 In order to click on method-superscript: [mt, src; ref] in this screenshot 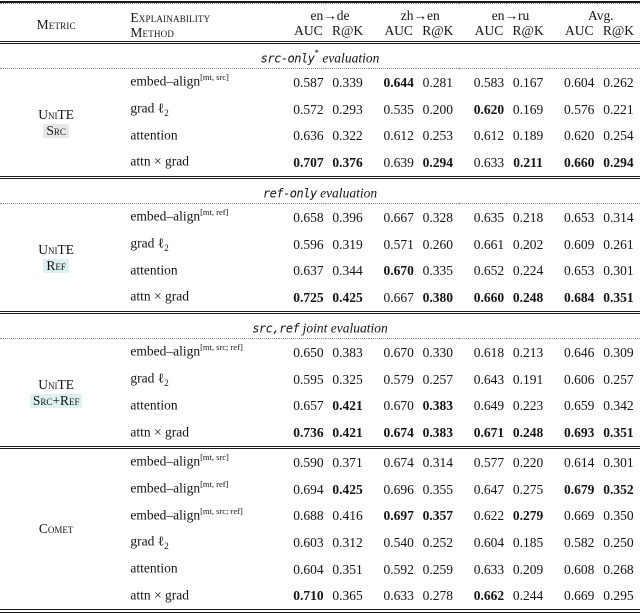, I will do `click(221, 510)`.